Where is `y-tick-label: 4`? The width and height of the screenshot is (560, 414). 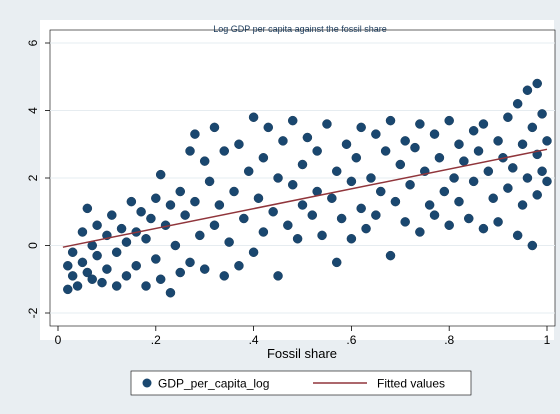 y-tick-label: 4 is located at coordinates (33, 110).